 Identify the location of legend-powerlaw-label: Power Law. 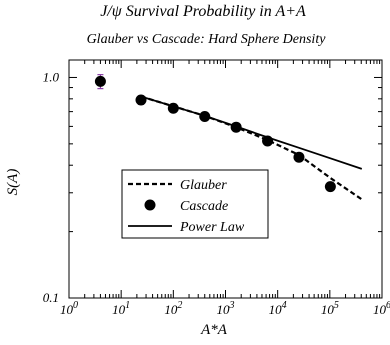
(212, 227).